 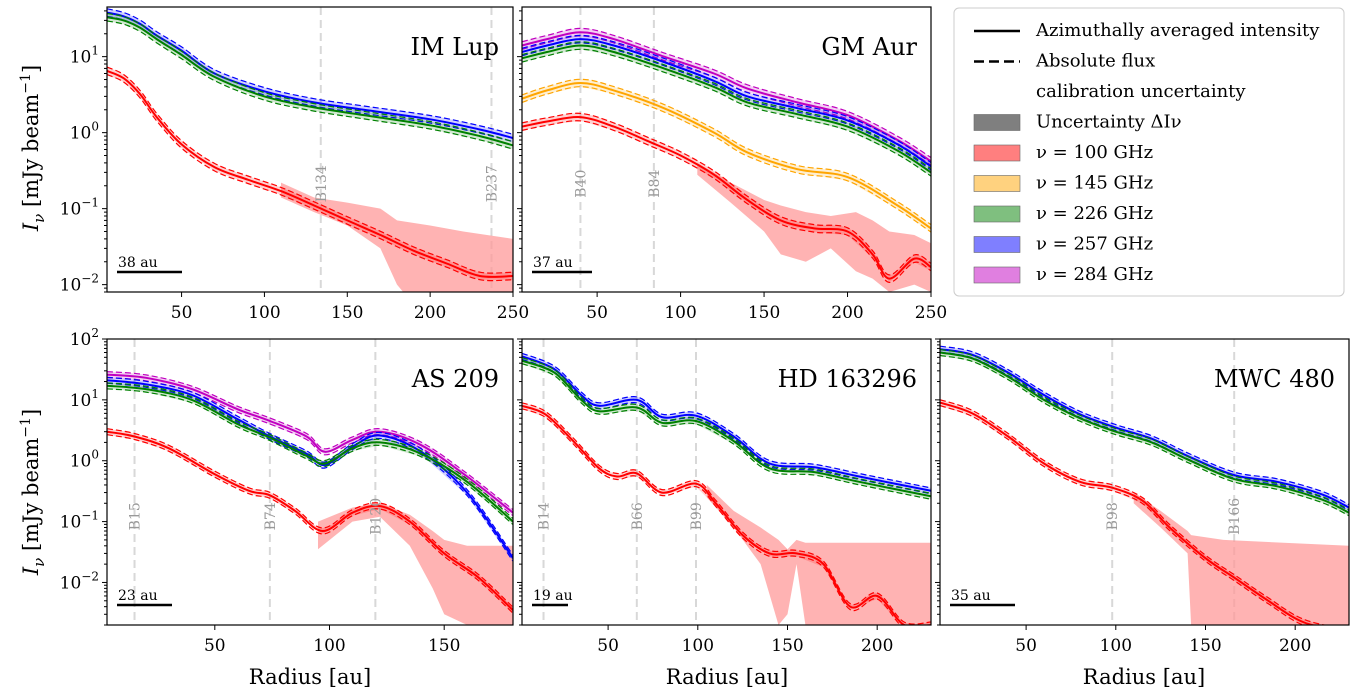 What do you see at coordinates (1109, 122) in the screenshot?
I see `legend-entry: Uncertainty ΔIν` at bounding box center [1109, 122].